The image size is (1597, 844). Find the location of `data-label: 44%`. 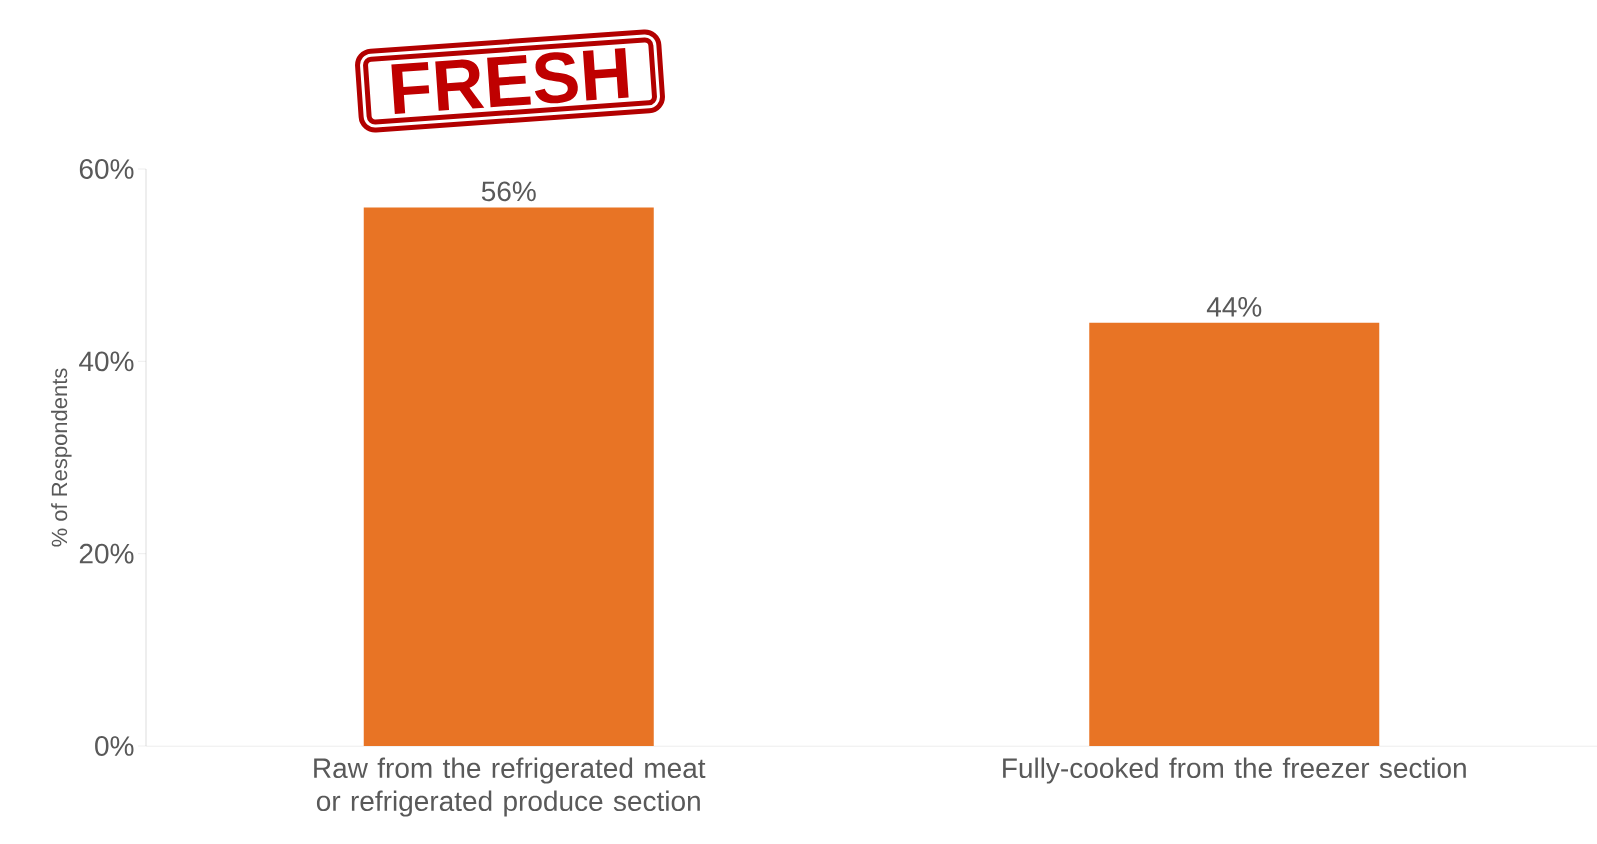

data-label: 44% is located at coordinates (1234, 307).